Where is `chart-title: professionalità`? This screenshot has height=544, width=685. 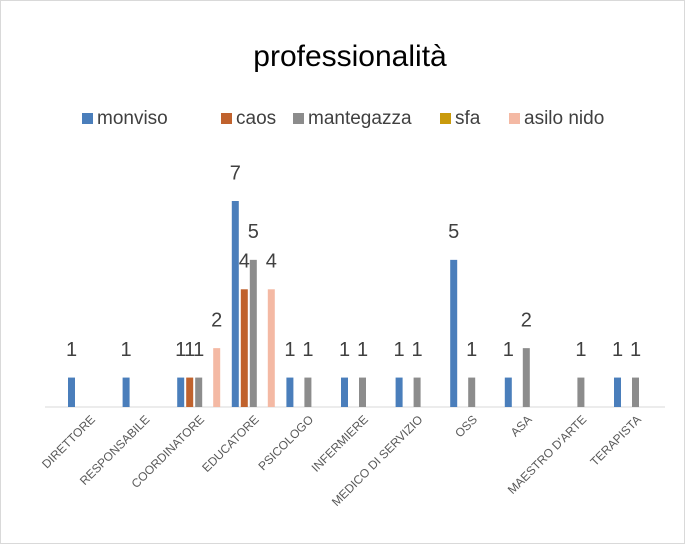
chart-title: professionalità is located at coordinates (350, 56).